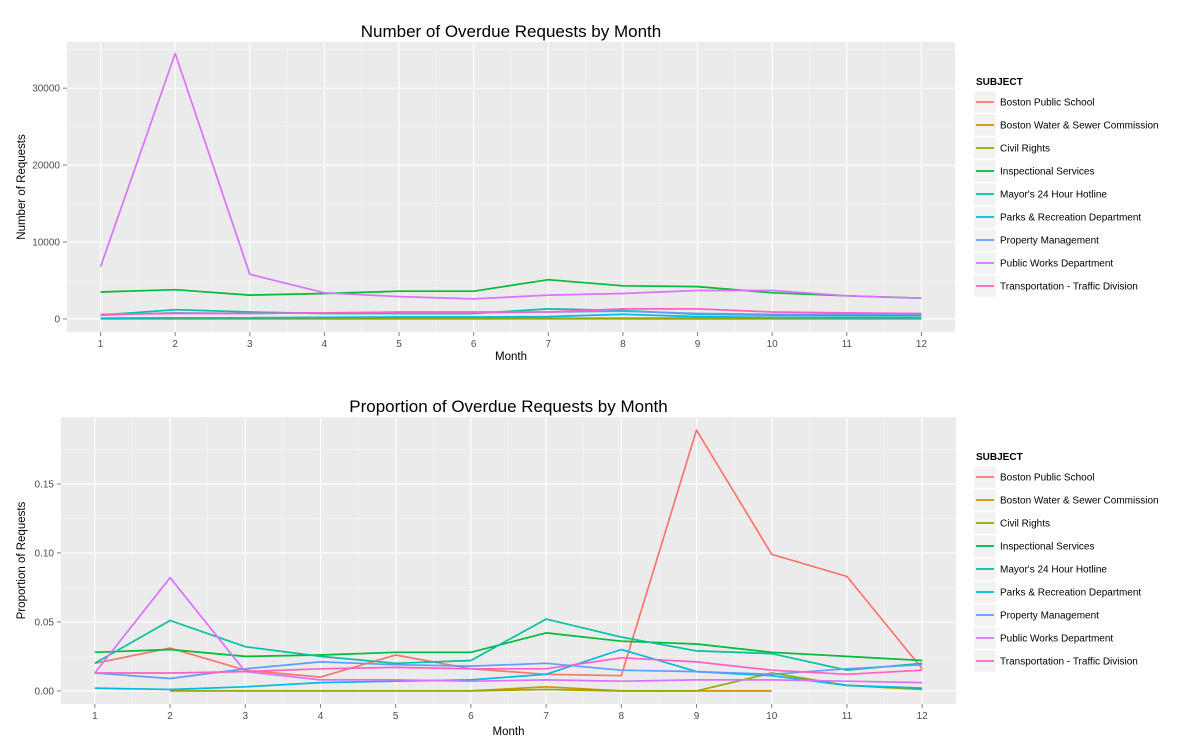 Image resolution: width=1200 pixels, height=750 pixels. What do you see at coordinates (46, 243) in the screenshot?
I see `y-tick-label: 10000` at bounding box center [46, 243].